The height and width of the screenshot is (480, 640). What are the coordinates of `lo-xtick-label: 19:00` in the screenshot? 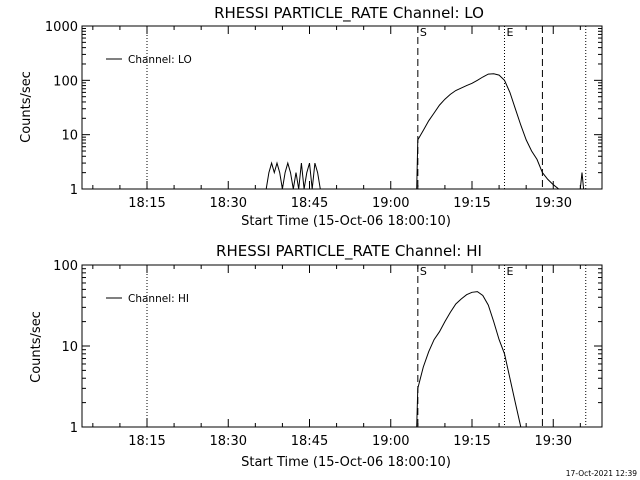 It's located at (390, 203).